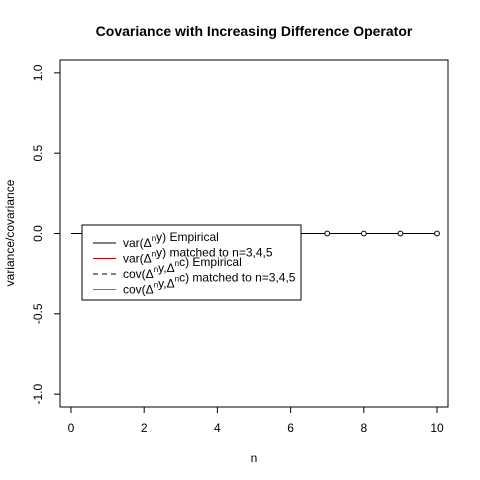 This screenshot has width=480, height=480. Describe the element at coordinates (217, 428) in the screenshot. I see `x-tick-label: 4` at that location.